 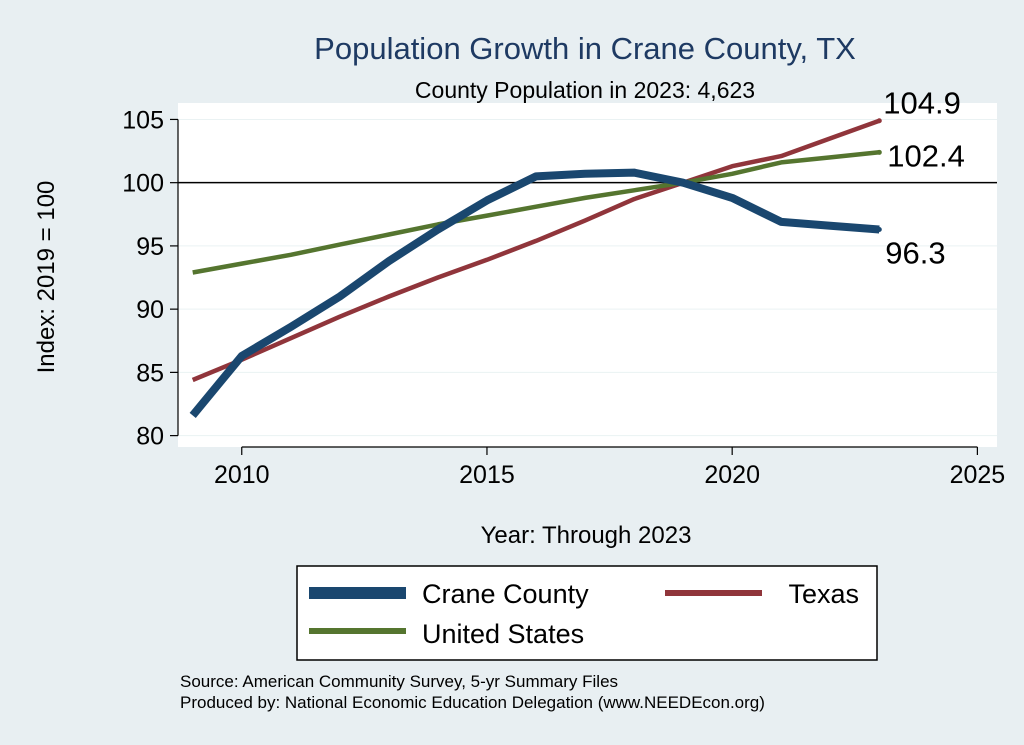 I want to click on x-tick-label: 2020, so click(x=732, y=475).